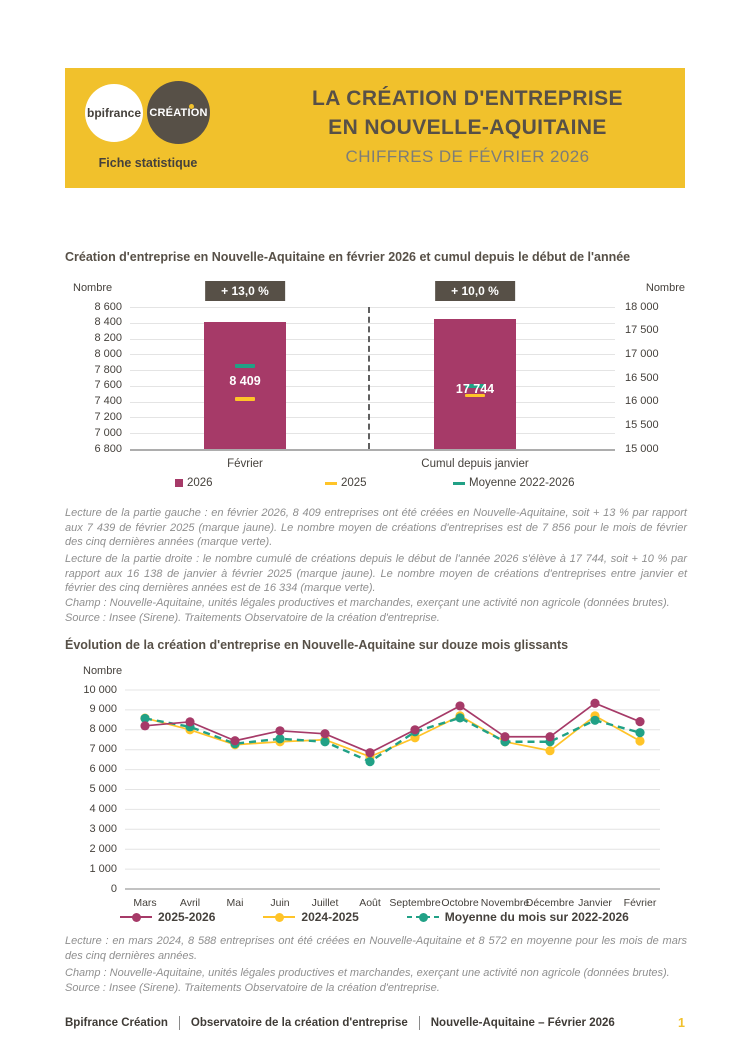 This screenshot has width=750, height=1061. What do you see at coordinates (550, 903) in the screenshot?
I see `month-label-Décembre: Décembre` at bounding box center [550, 903].